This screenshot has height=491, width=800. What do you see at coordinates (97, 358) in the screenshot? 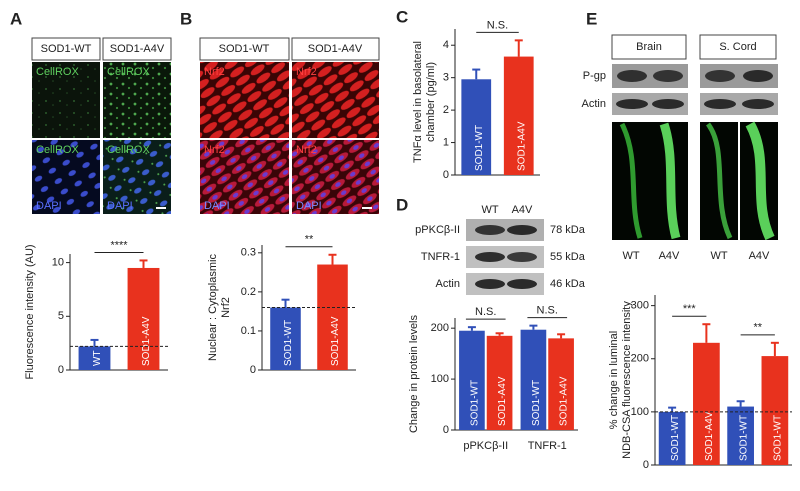
I see `bar-label: WT` at bounding box center [97, 358].